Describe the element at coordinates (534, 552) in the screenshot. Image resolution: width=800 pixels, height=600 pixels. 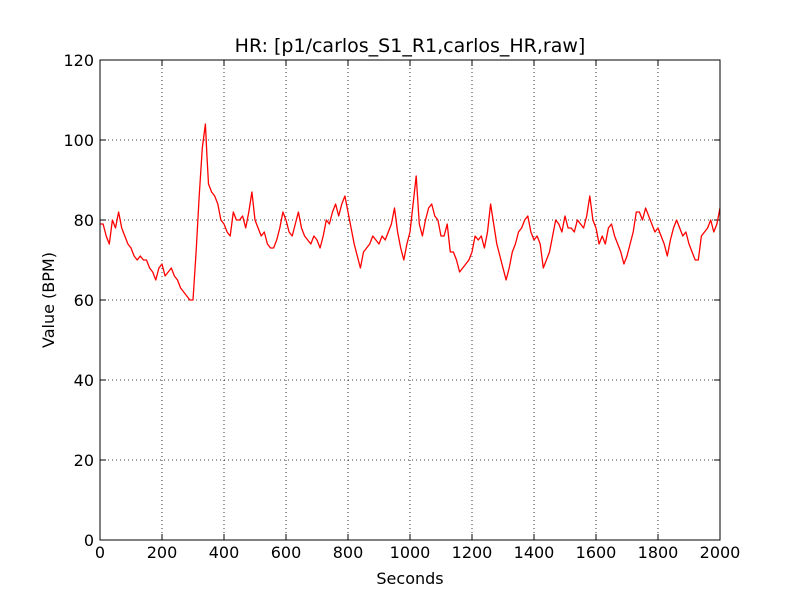
I see `x-tick-label: 1400` at that location.